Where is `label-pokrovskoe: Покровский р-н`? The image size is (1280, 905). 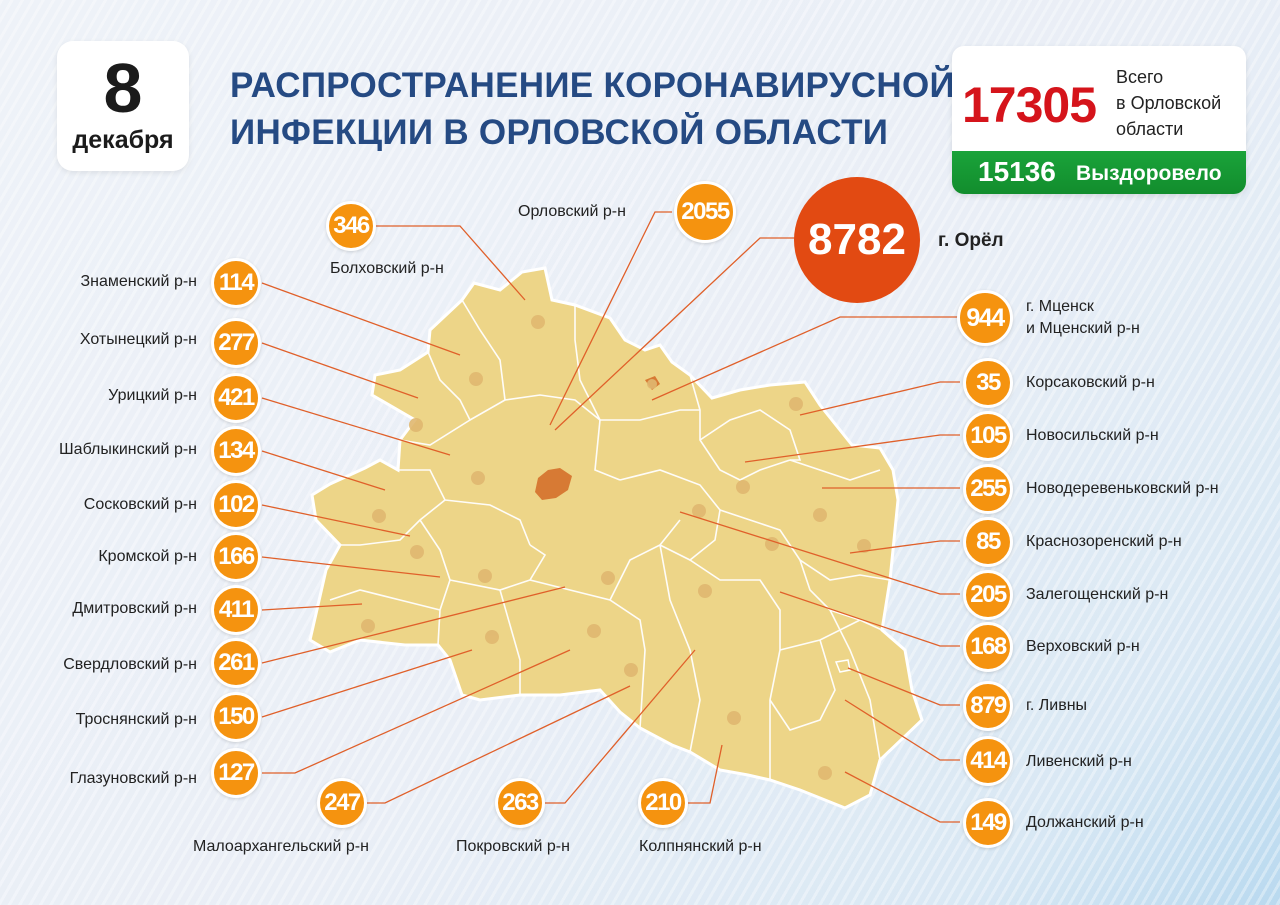 label-pokrovskoe: Покровский р-н is located at coordinates (513, 846).